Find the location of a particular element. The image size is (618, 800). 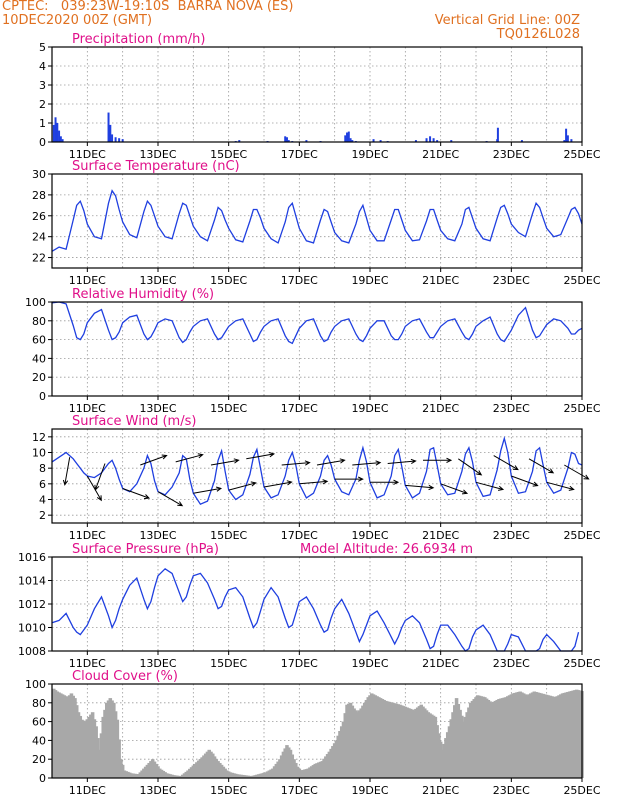

temp-xtick-label: 11DEC is located at coordinates (87, 280).